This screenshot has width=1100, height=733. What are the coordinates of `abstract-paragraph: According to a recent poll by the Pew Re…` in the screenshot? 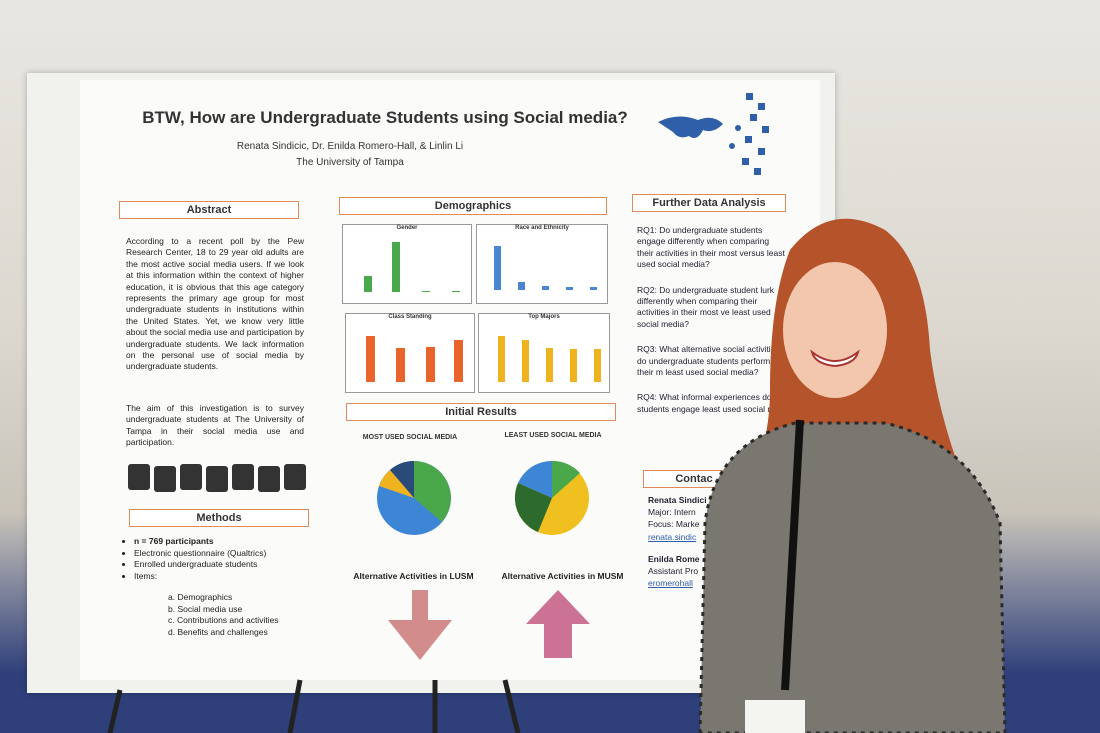 It's located at (215, 304).